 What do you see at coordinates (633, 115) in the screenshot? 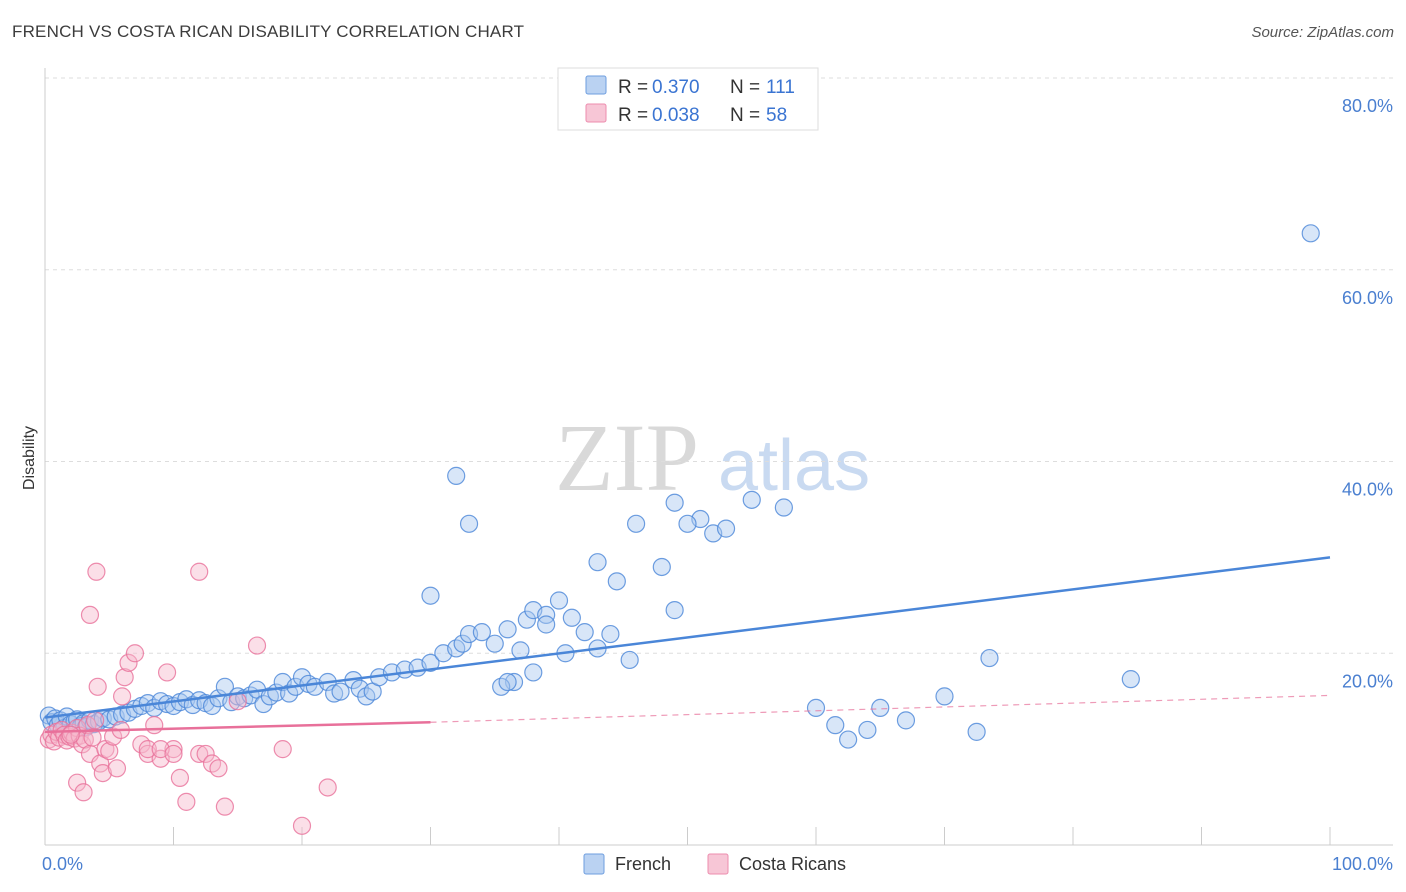
I see `legend-r-label-costa: R =` at bounding box center [633, 115].